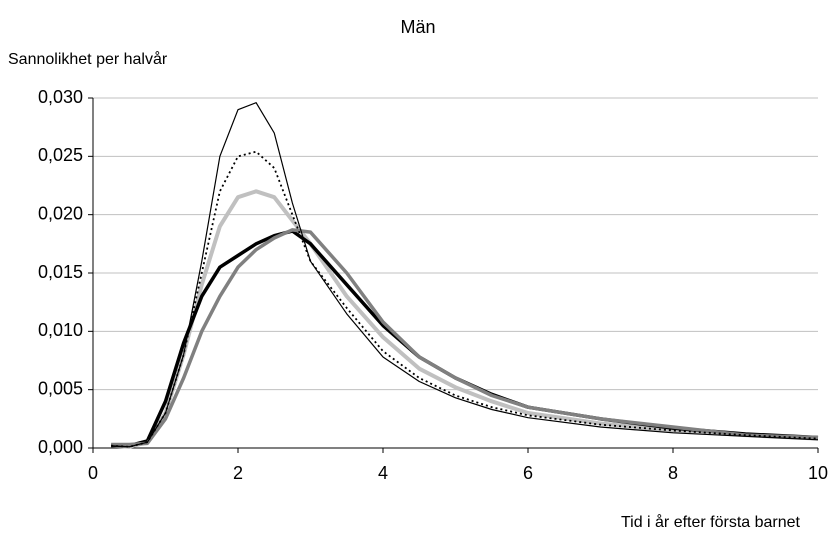  Describe the element at coordinates (818, 473) in the screenshot. I see `x-tick-label: 10` at that location.